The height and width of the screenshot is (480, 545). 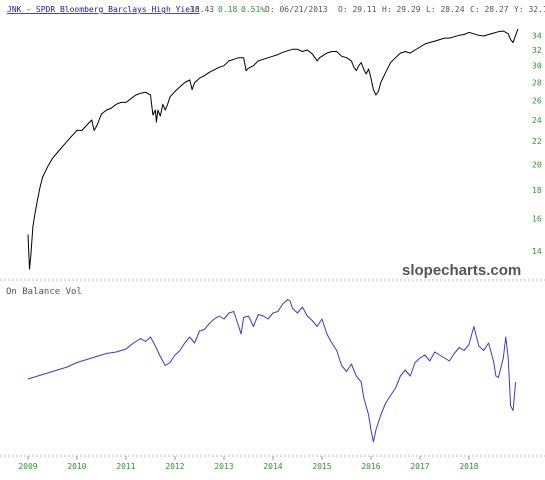 I want to click on price-axis: 14 16 18 20 22 24 26 28 30 32 34, so click(x=537, y=143).